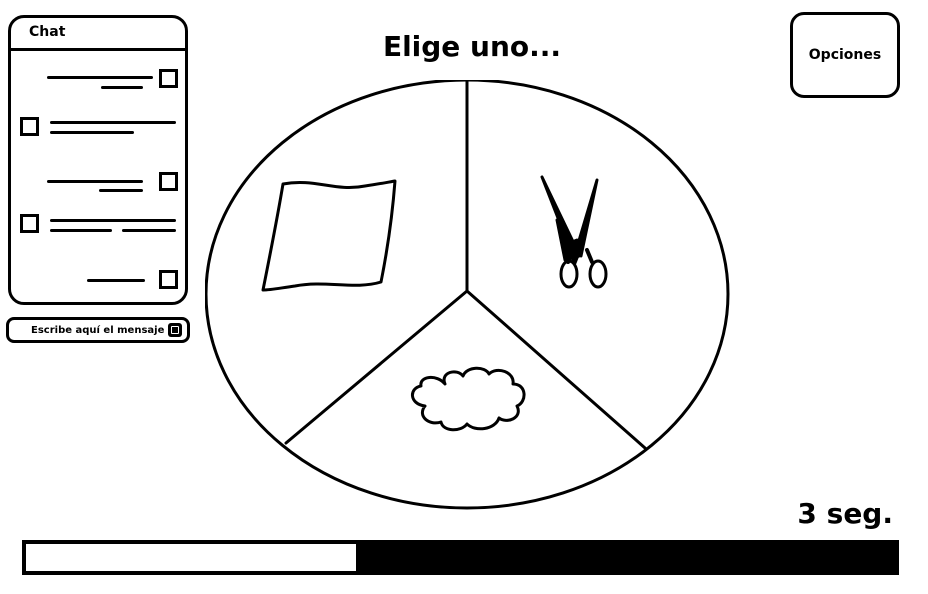 The height and width of the screenshot is (594, 928). What do you see at coordinates (460, 557) in the screenshot?
I see `timer-progress-bar` at bounding box center [460, 557].